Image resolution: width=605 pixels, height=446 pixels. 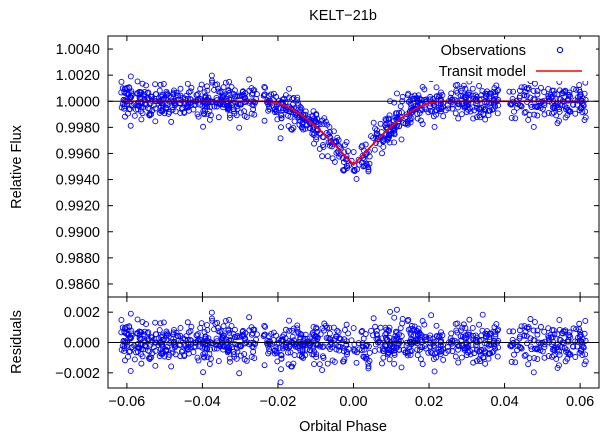 What do you see at coordinates (78, 181) in the screenshot?
I see `y-tick-label: 0.9940` at bounding box center [78, 181].